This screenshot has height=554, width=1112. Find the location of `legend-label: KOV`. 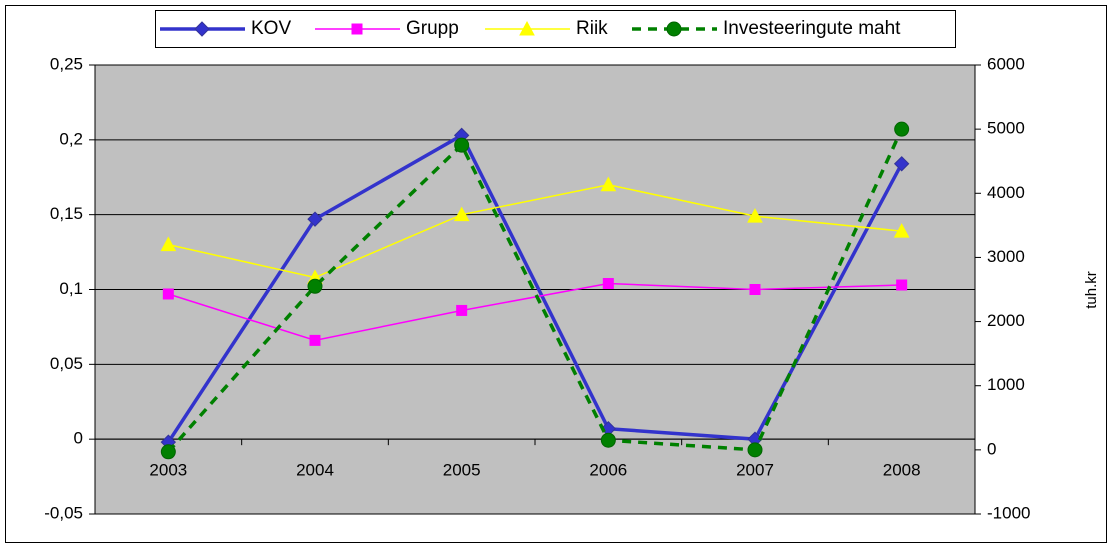

legend-label: KOV is located at coordinates (271, 28).